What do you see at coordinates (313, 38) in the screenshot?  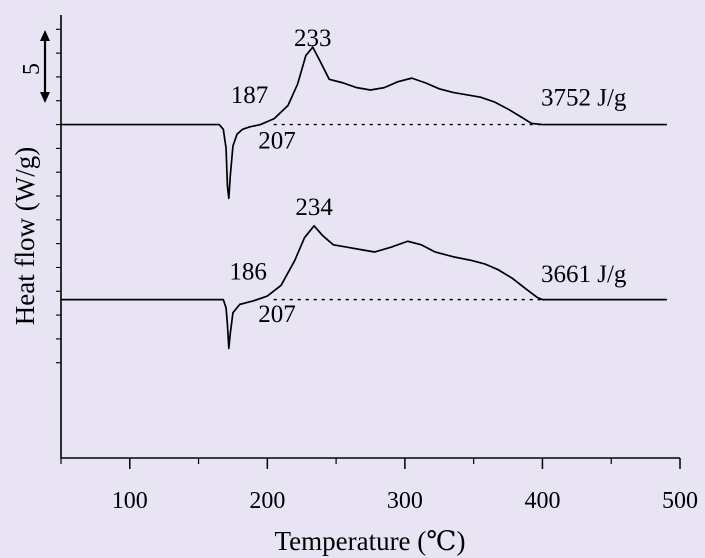 I see `series-1-annotation-3: 233` at bounding box center [313, 38].